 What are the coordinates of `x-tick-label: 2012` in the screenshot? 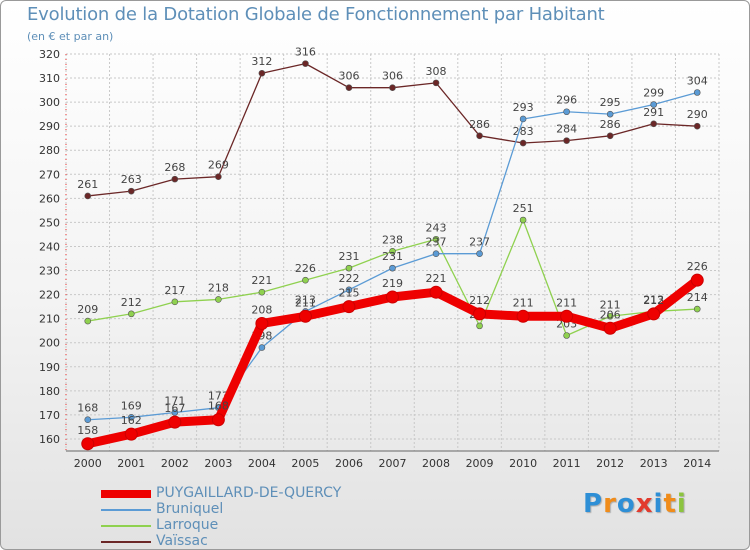 It's located at (610, 463).